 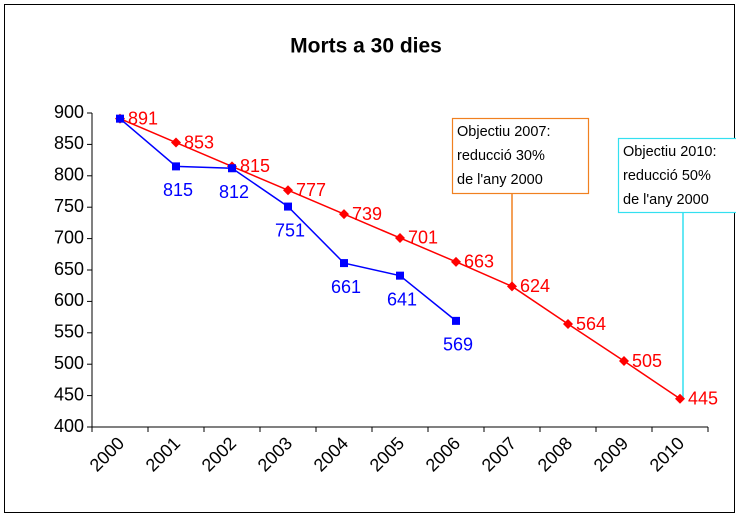 What do you see at coordinates (234, 192) in the screenshot?
I see `data-label: 812` at bounding box center [234, 192].